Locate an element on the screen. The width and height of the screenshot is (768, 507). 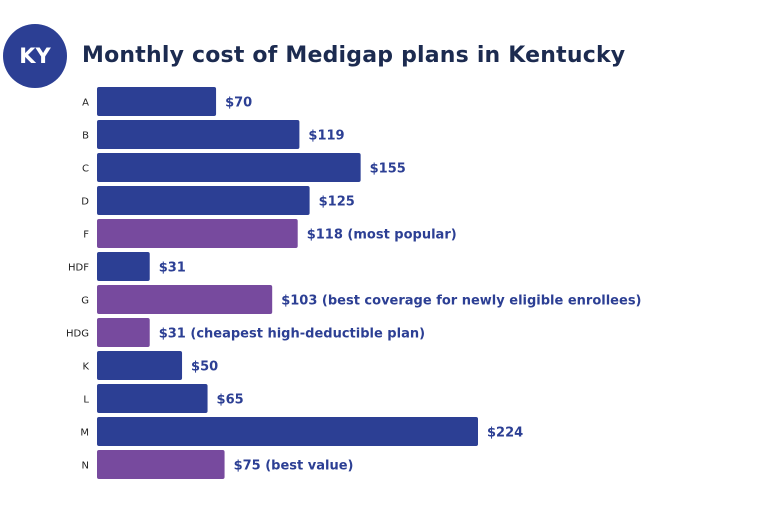
category-label: HDG is located at coordinates (77, 334).